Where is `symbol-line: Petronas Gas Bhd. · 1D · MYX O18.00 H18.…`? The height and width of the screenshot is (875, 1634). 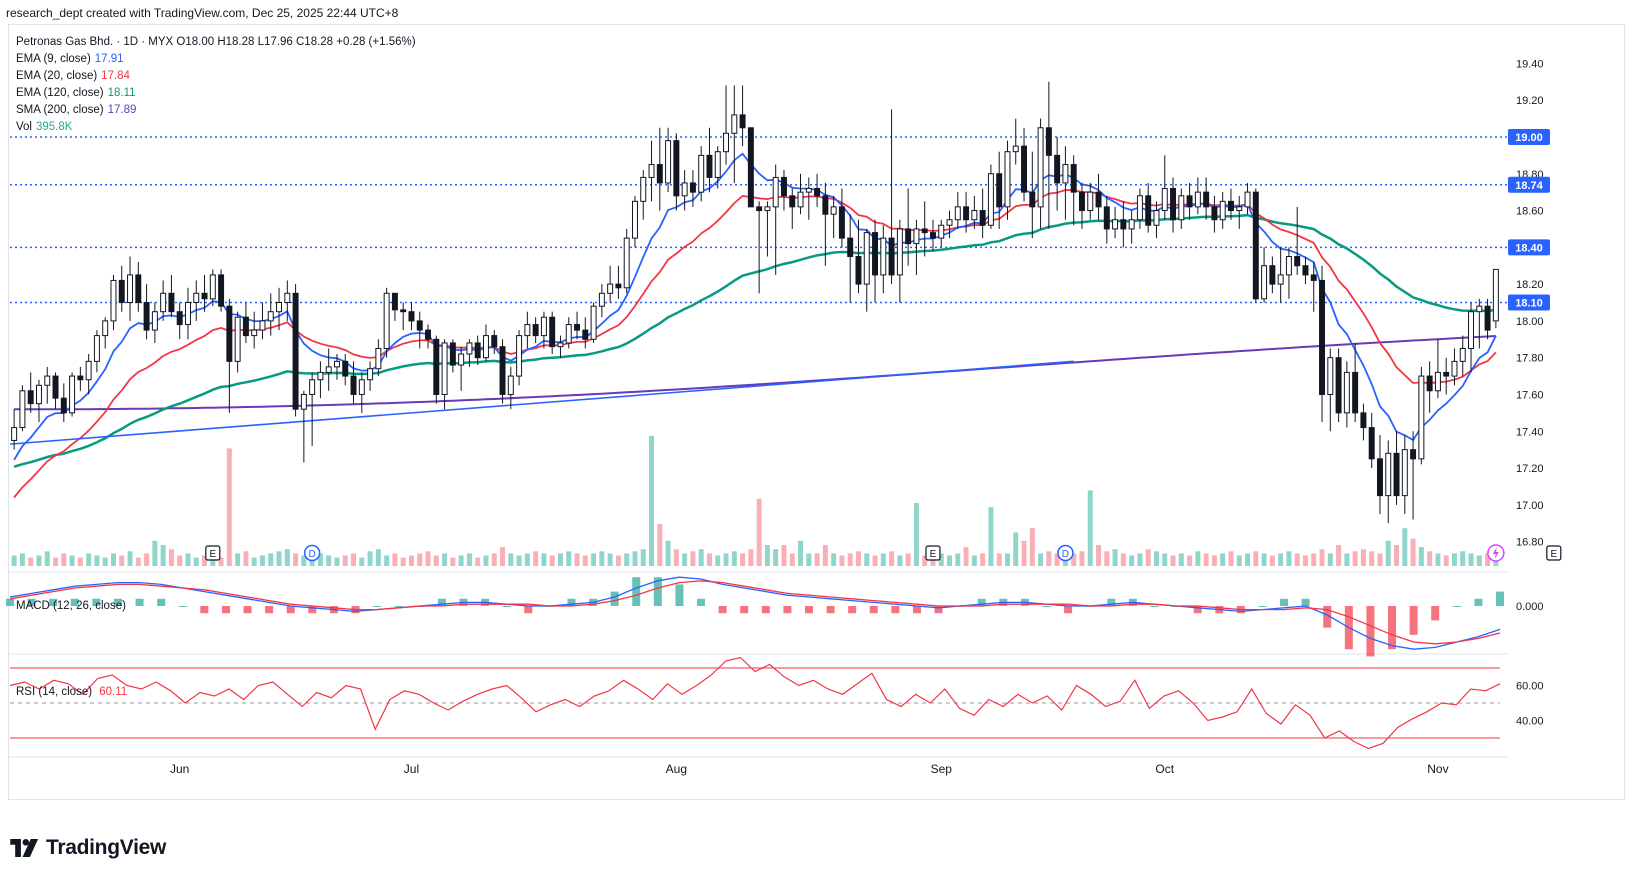 symbol-line: Petronas Gas Bhd. · 1D · MYX O18.00 H18.… is located at coordinates (216, 42).